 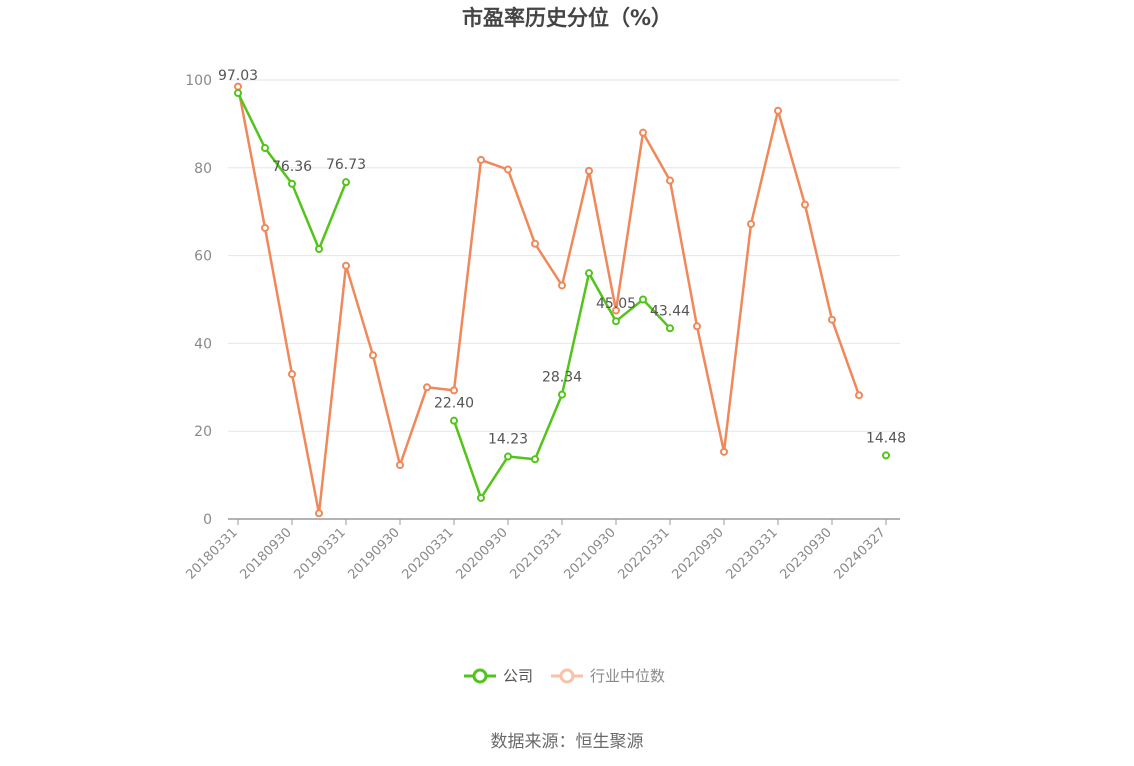 What do you see at coordinates (203, 344) in the screenshot?
I see `y-tick-label: 40` at bounding box center [203, 344].